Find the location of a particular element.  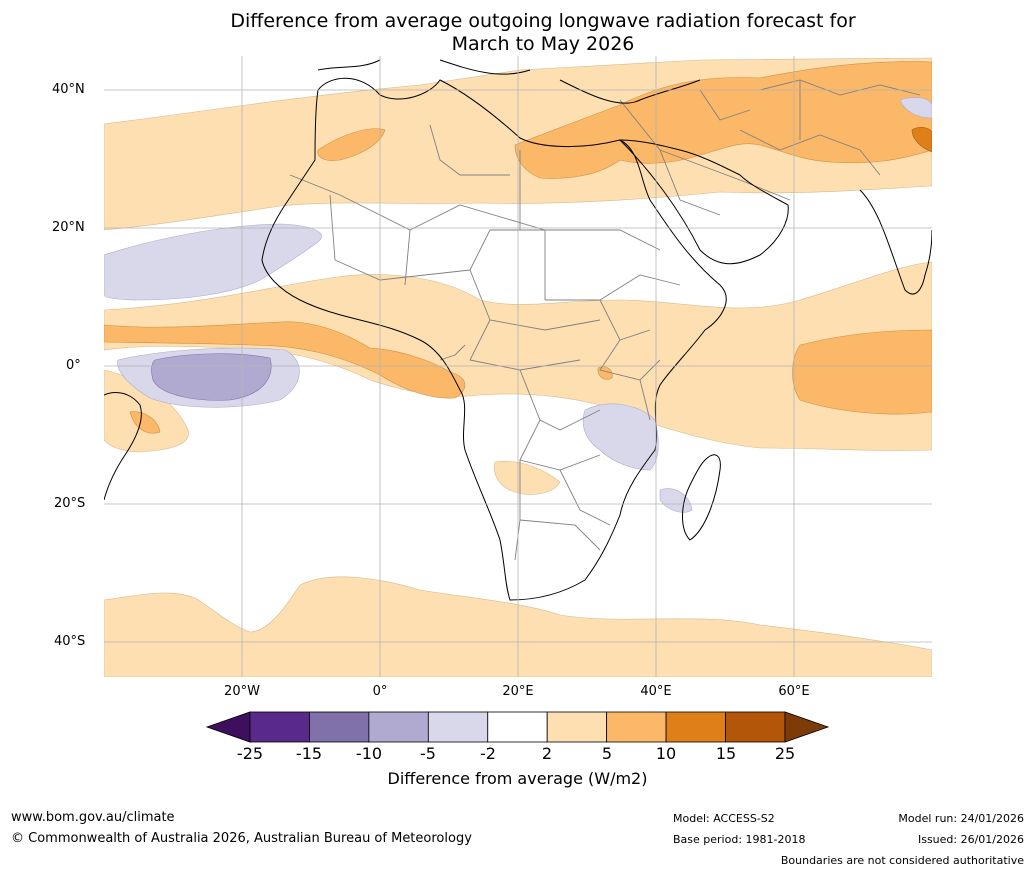

colorbar is located at coordinates (517, 727).